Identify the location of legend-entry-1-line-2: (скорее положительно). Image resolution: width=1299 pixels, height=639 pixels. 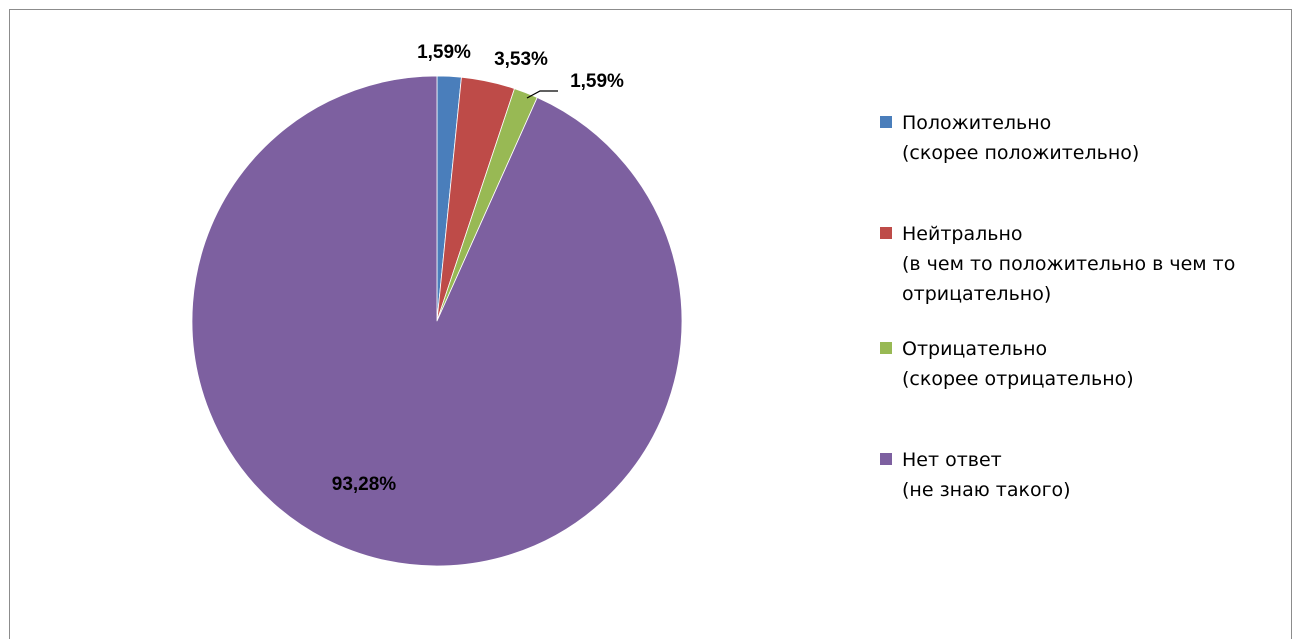
(1020, 153).